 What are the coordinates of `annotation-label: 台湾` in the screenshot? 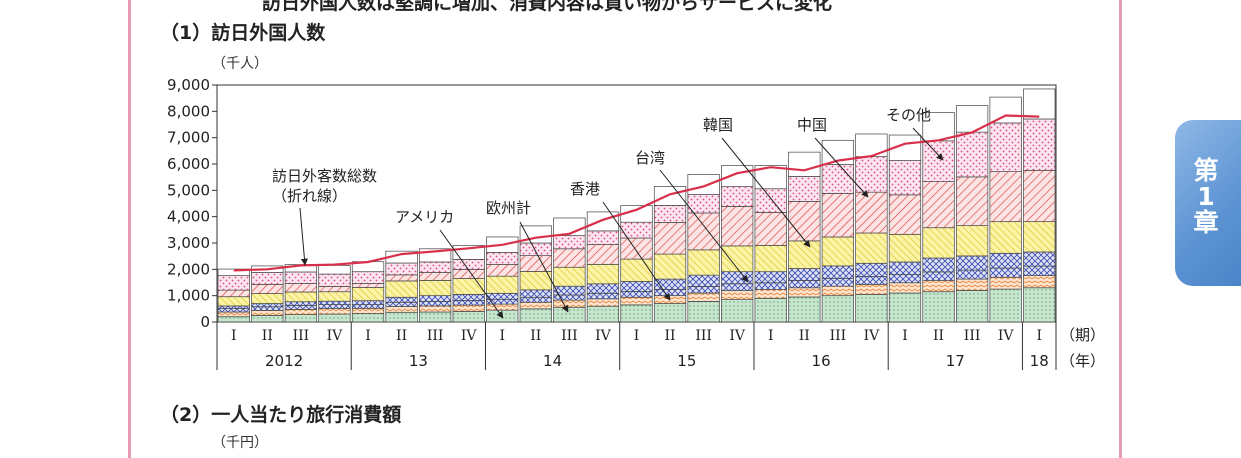 It's located at (650, 158).